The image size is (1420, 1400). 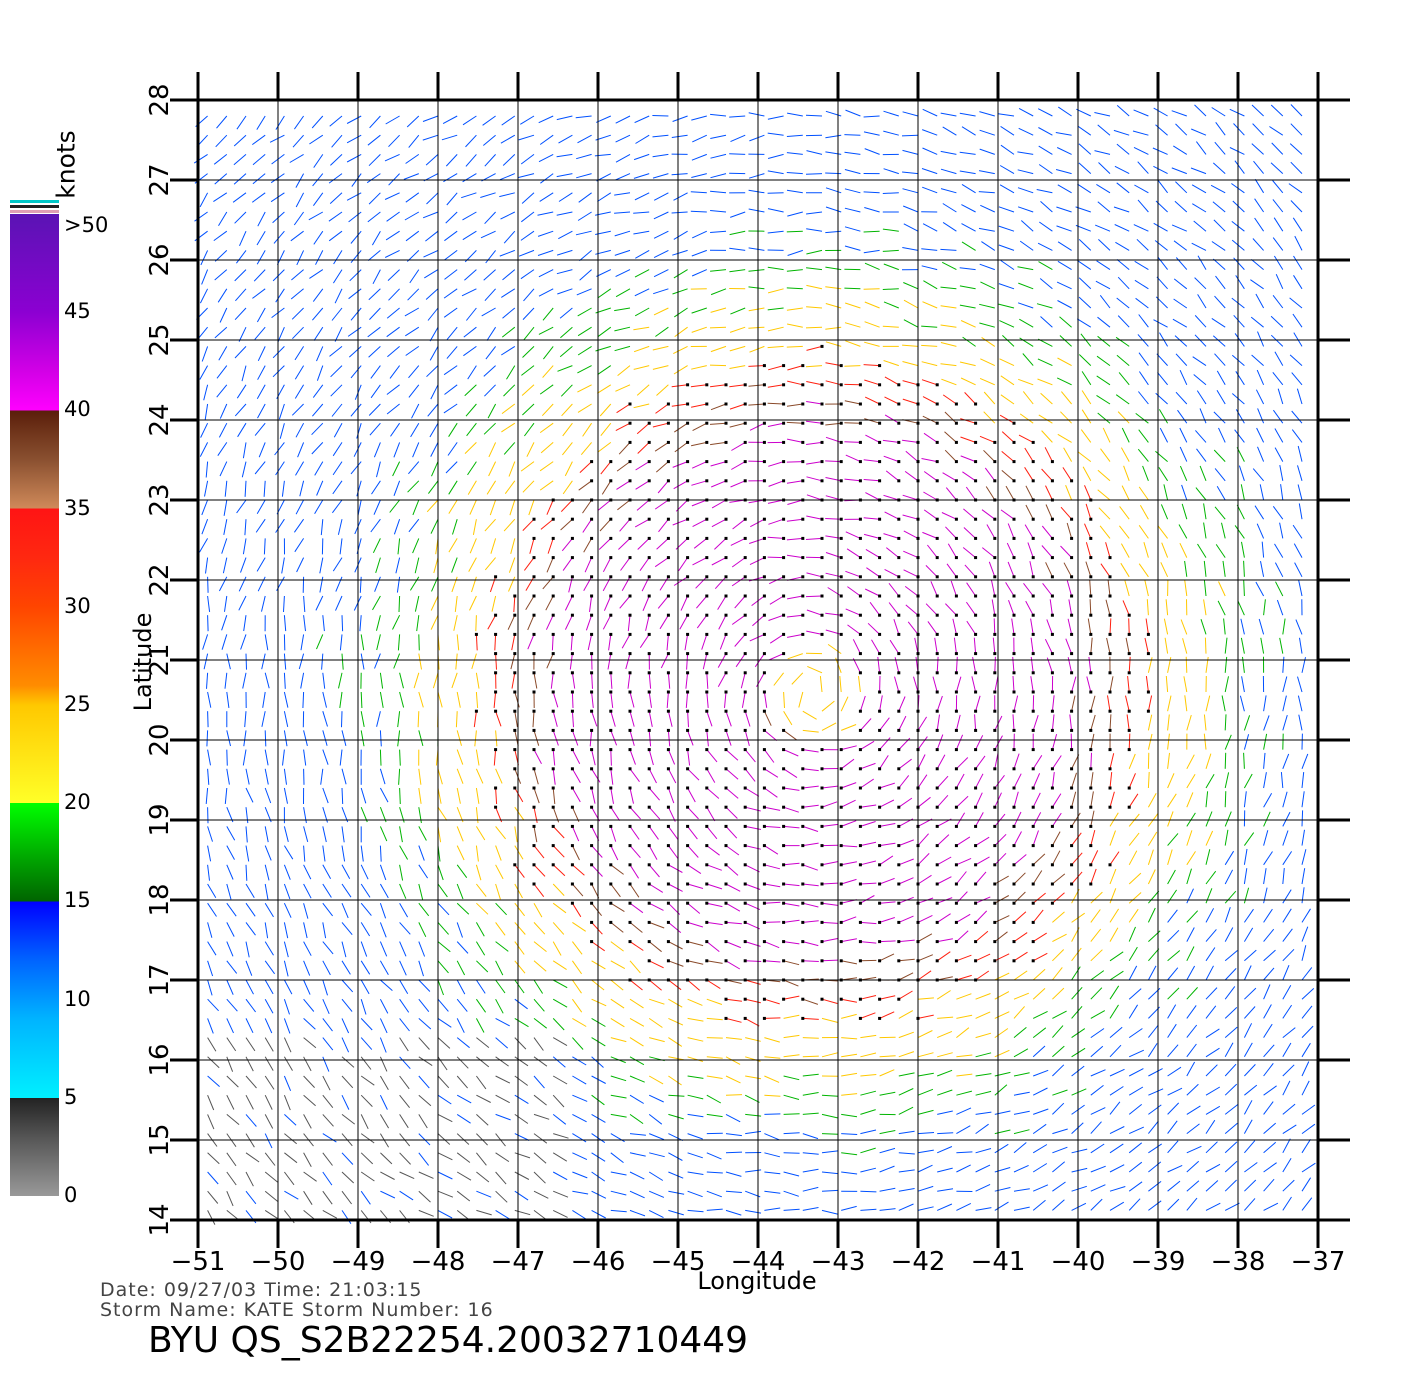 I want to click on colorbar-tick-label: 5, so click(x=71, y=1096).